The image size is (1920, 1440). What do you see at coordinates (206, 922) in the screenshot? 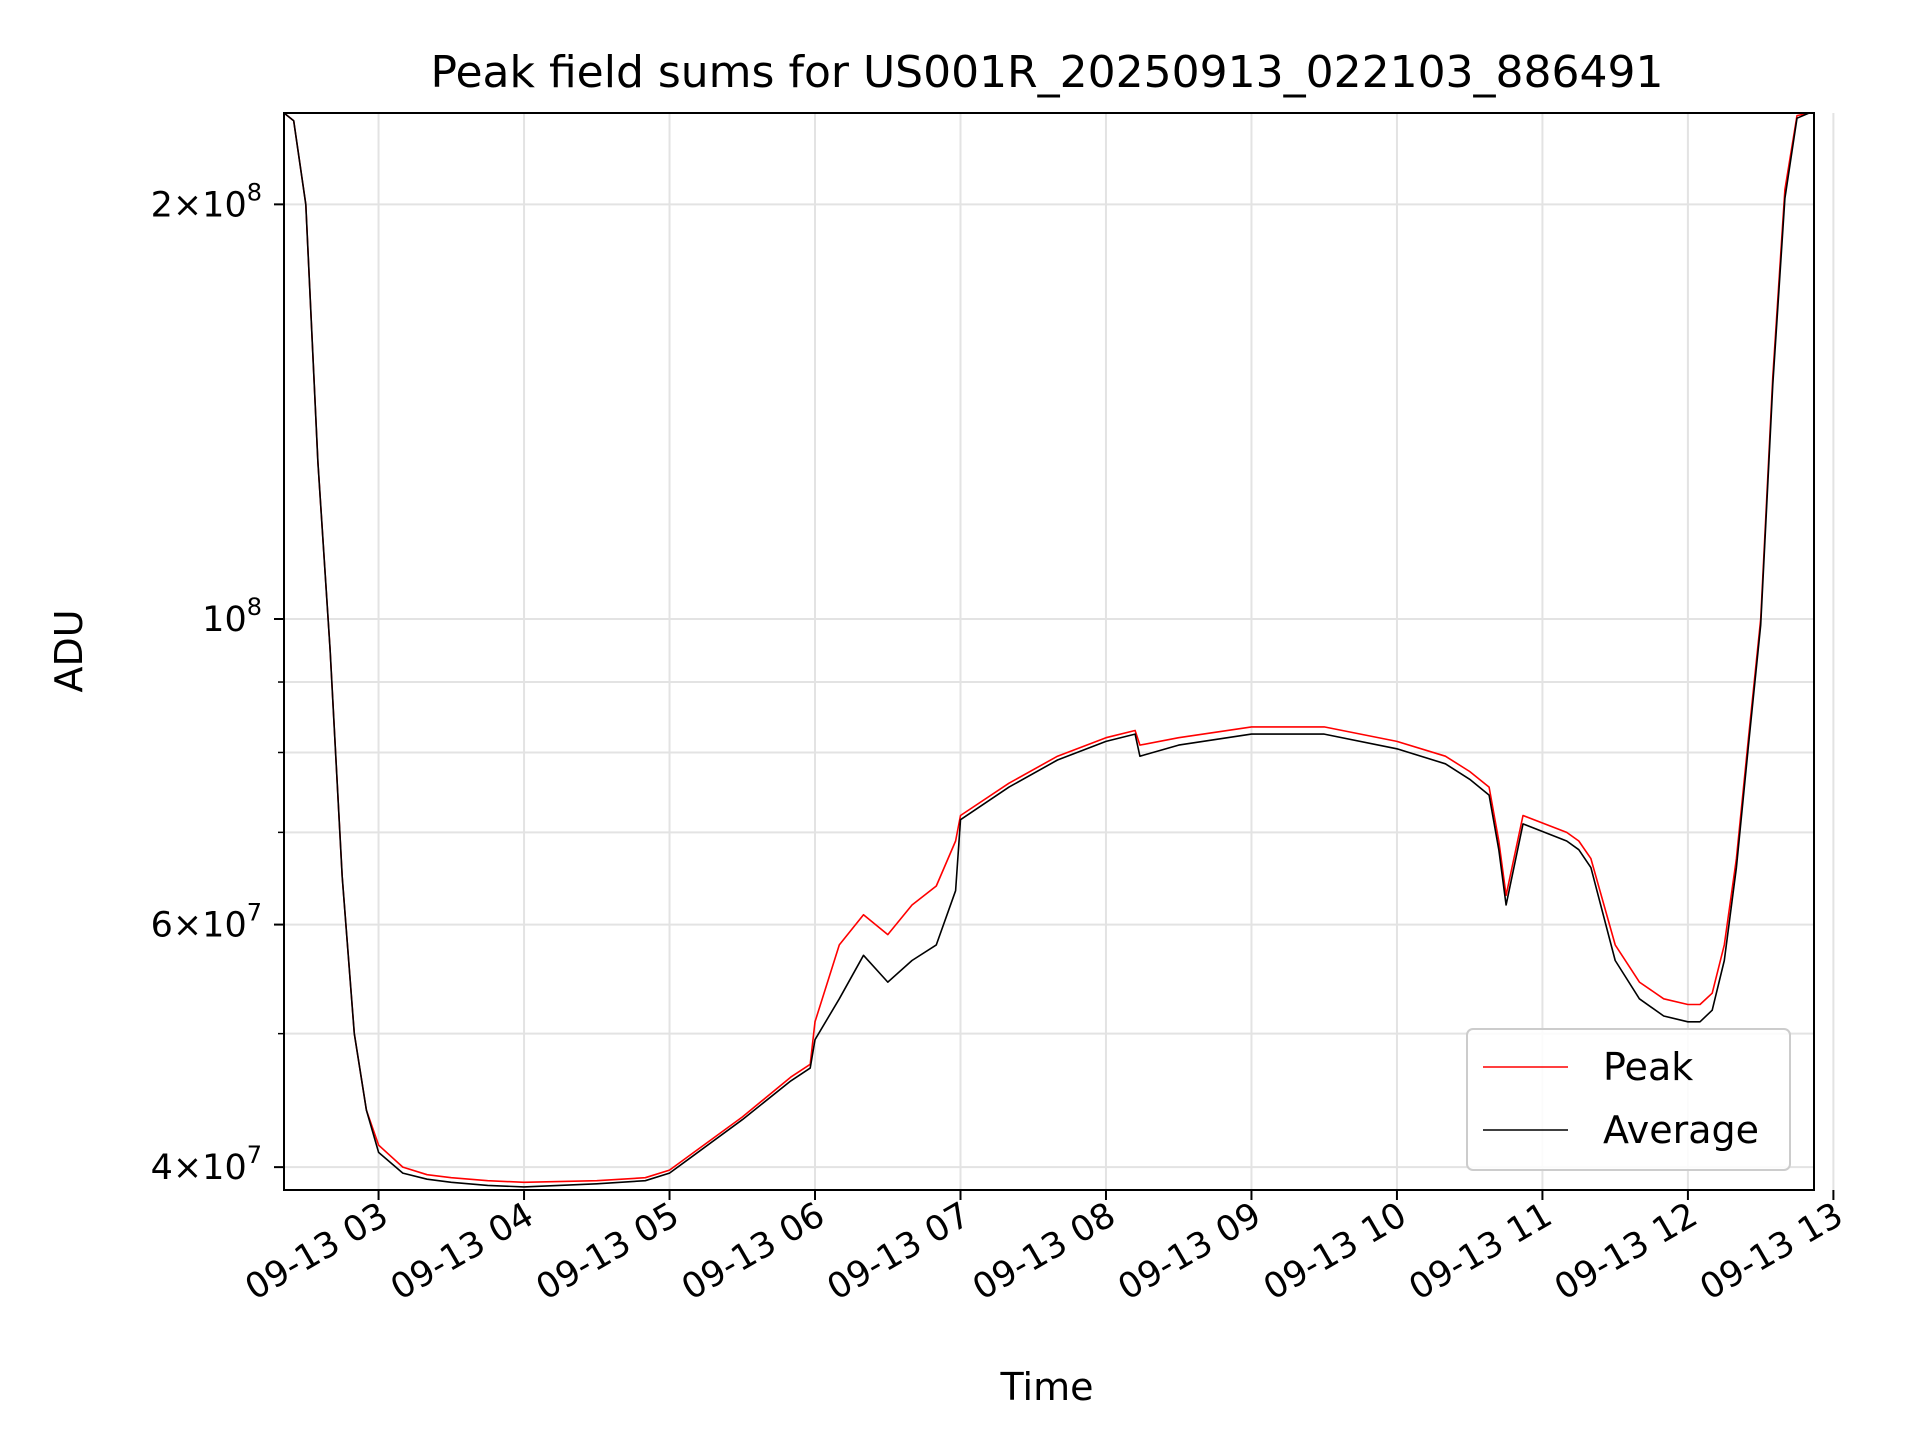
I see `y-tick-label: 6×107` at bounding box center [206, 922].